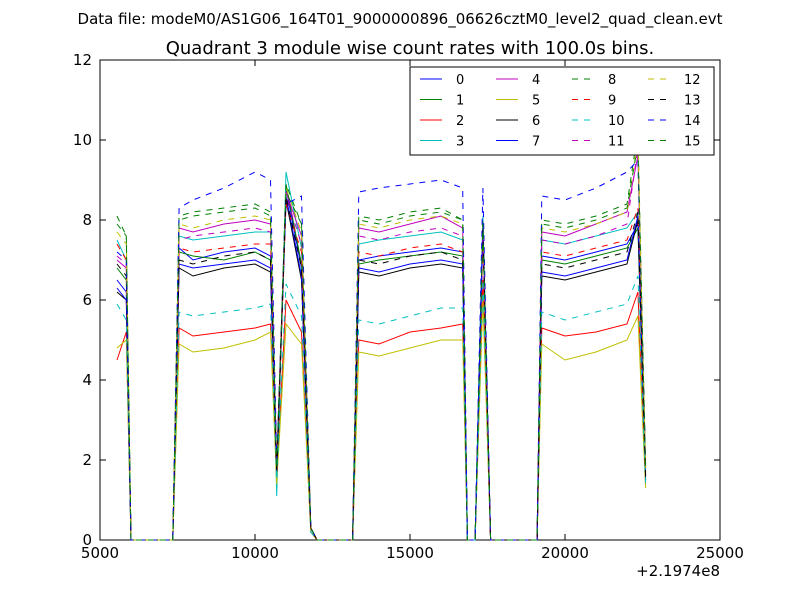 The height and width of the screenshot is (600, 800). I want to click on x-tick-label: 10000, so click(255, 553).